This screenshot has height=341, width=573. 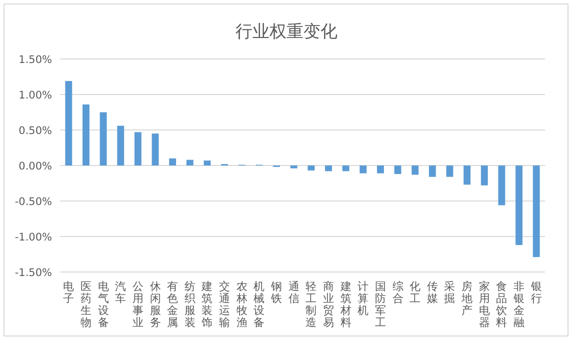 What do you see at coordinates (35, 131) in the screenshot?
I see `y-tick-label: 0.50%` at bounding box center [35, 131].